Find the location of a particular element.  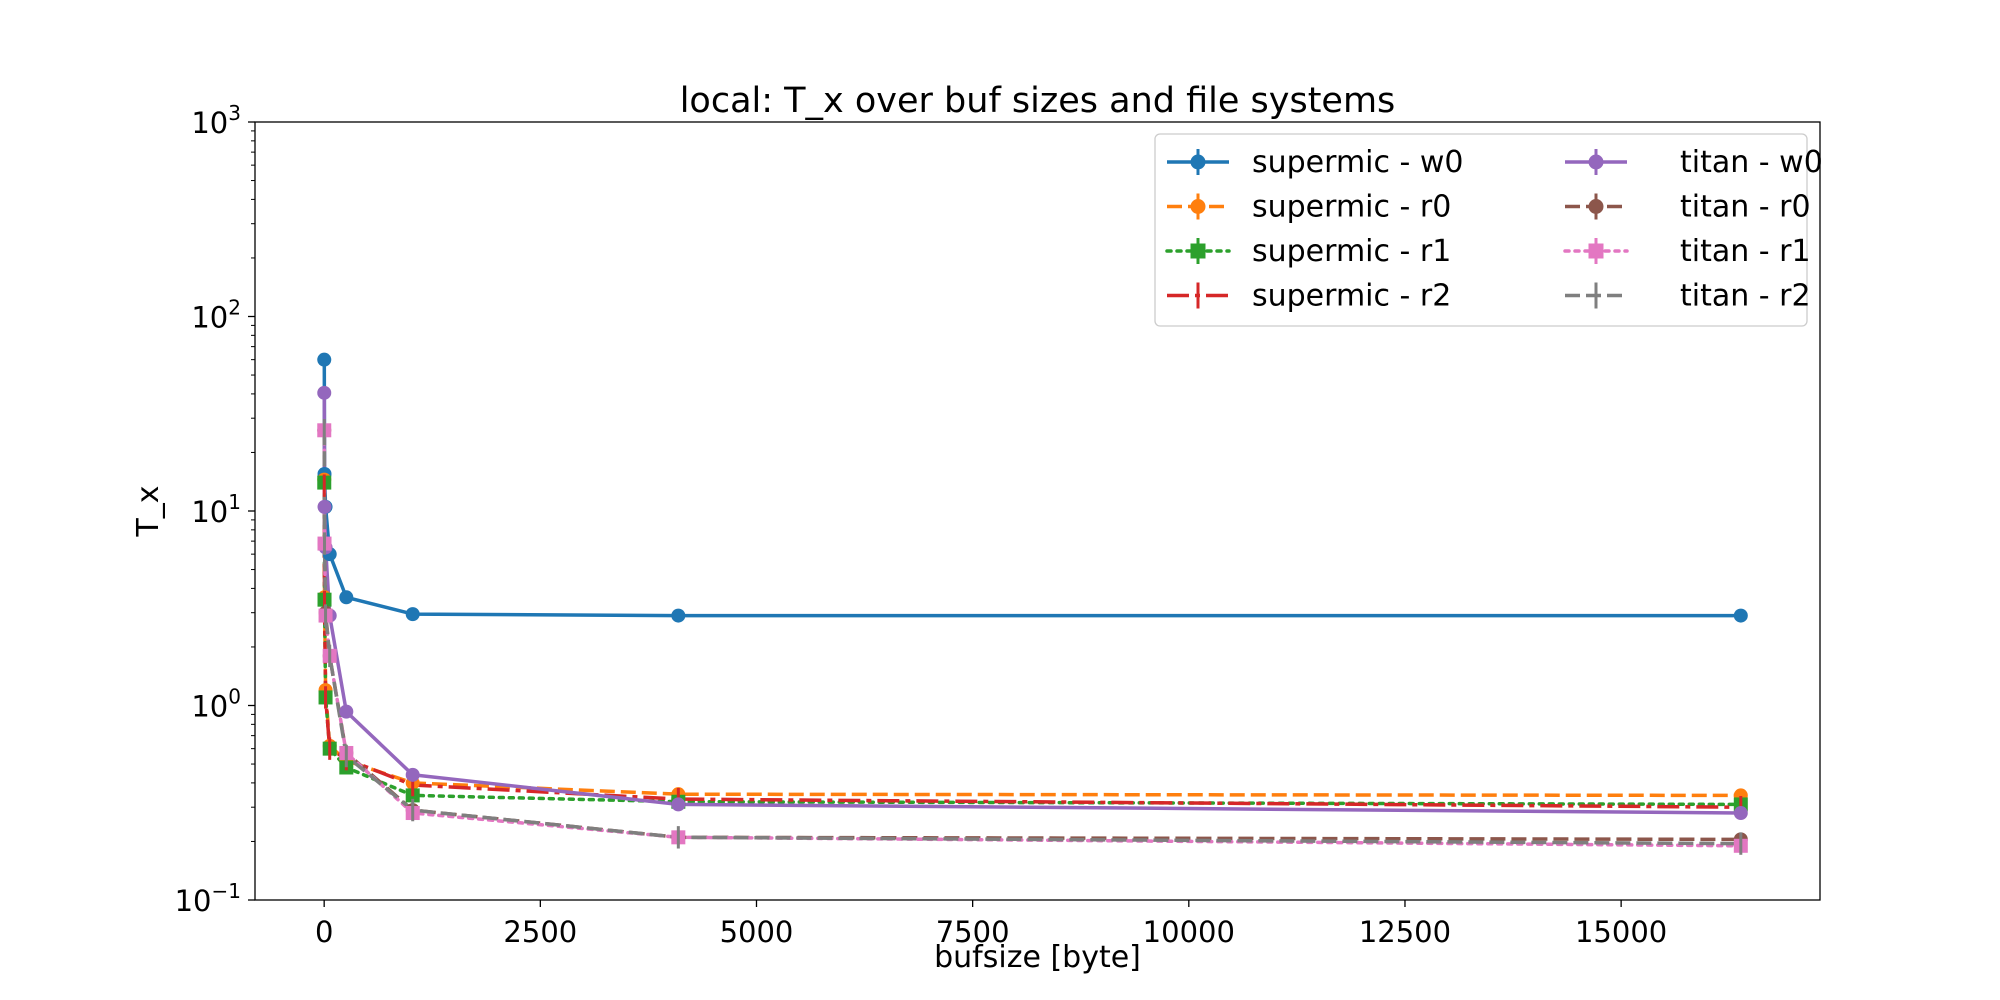

legend-item: titan - r0 is located at coordinates (1688, 207).